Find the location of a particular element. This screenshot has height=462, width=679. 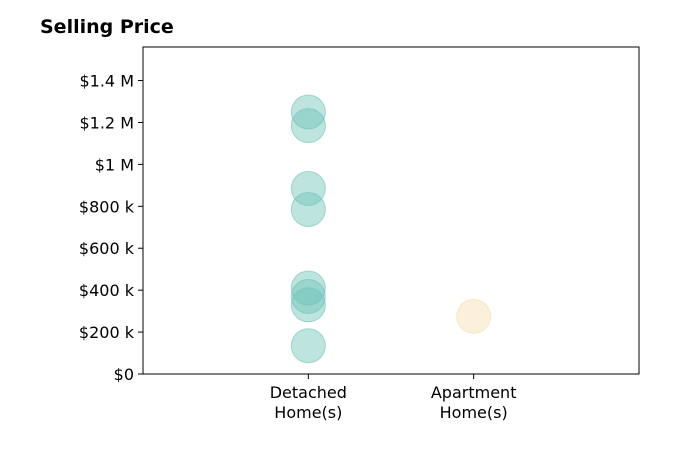

x-tick-label: Detached is located at coordinates (308, 392).